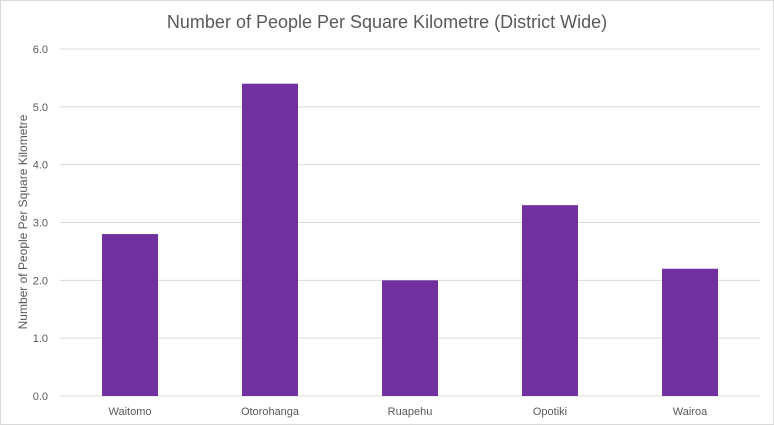 The height and width of the screenshot is (425, 774). I want to click on y-tick-label: 4.0, so click(40, 166).